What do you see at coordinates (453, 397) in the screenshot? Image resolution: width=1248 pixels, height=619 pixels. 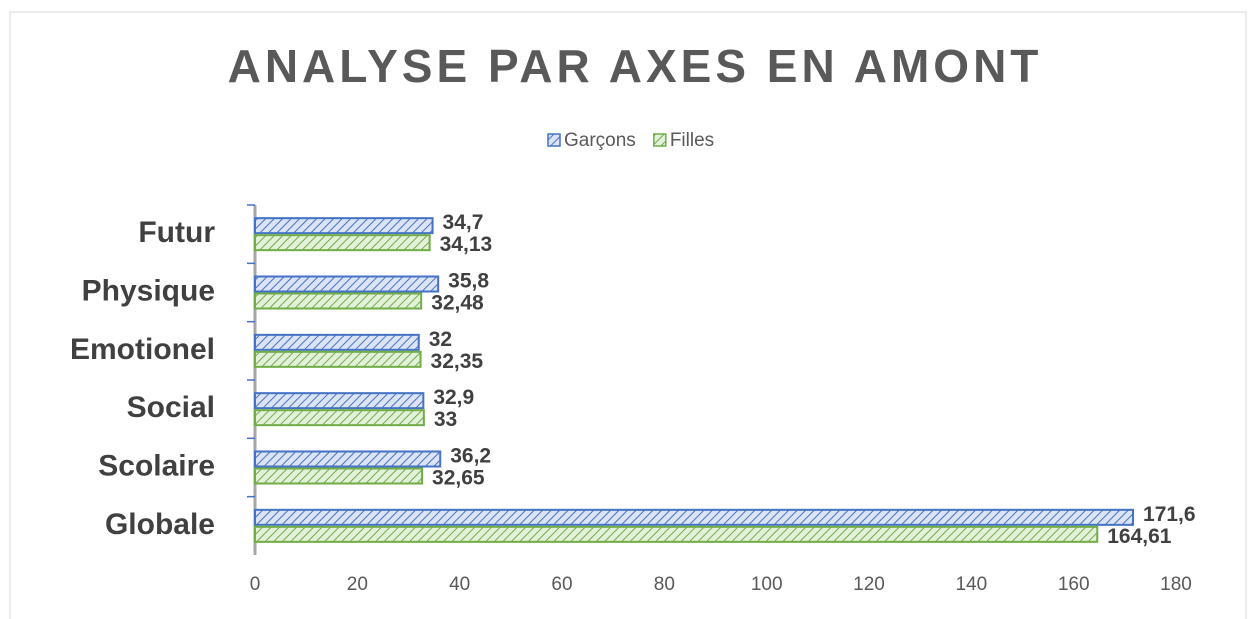 I see `value-label: 32,9` at bounding box center [453, 397].